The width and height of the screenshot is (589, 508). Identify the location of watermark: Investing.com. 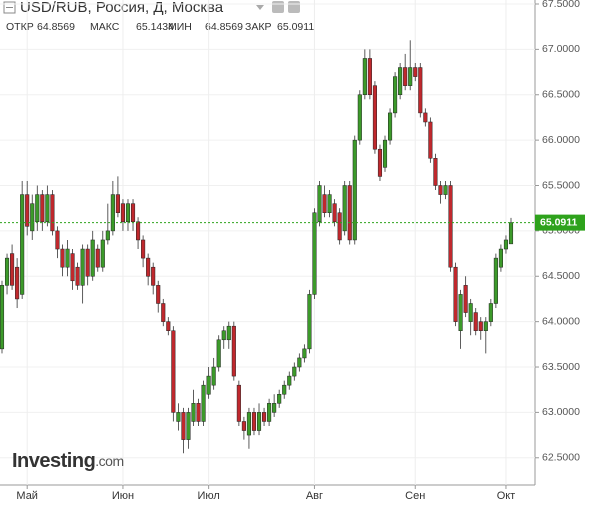
(68, 461).